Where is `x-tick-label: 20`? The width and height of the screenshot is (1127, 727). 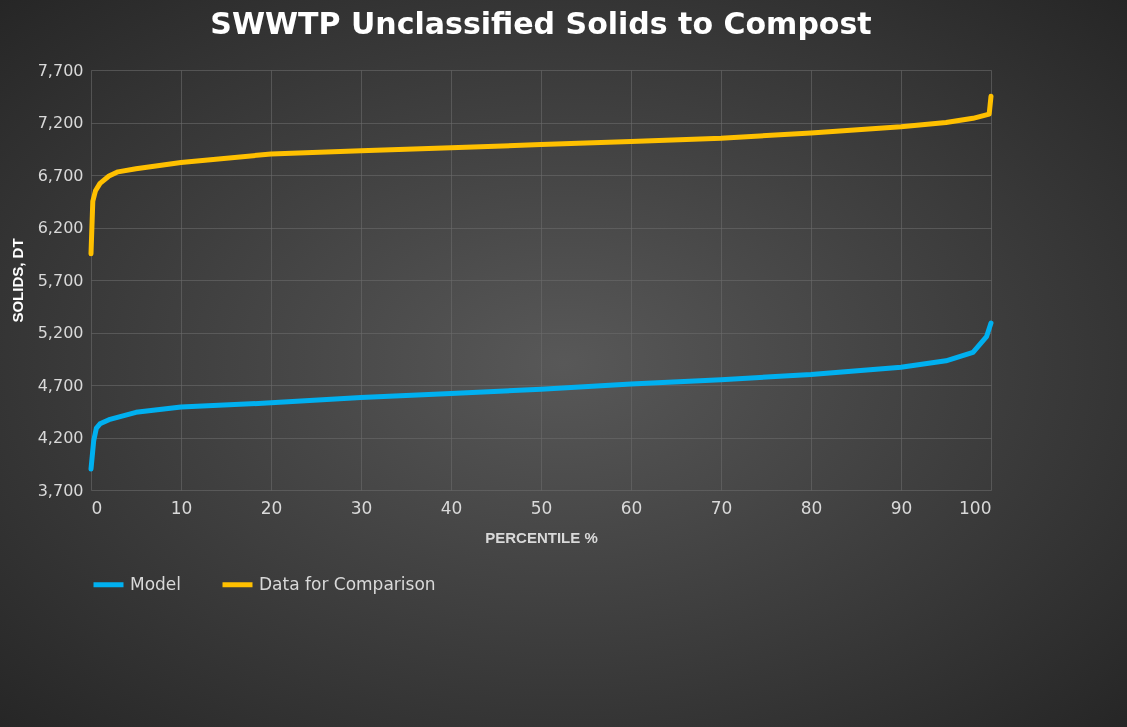
x-tick-label: 20 is located at coordinates (271, 507).